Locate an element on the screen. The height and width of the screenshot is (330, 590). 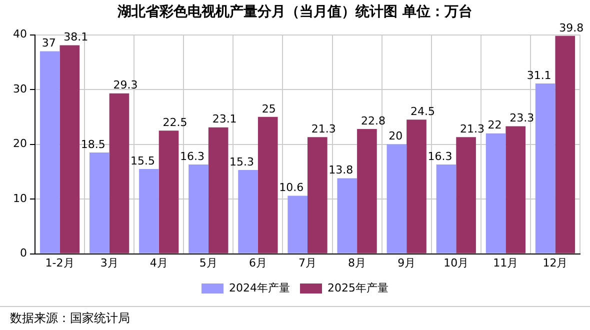
x-tick-label: 10月 is located at coordinates (456, 263).